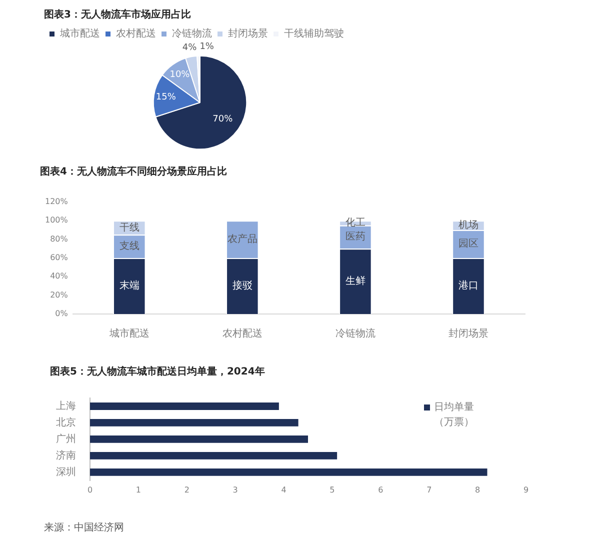  I want to click on y-tick-label: 济南, so click(66, 455).